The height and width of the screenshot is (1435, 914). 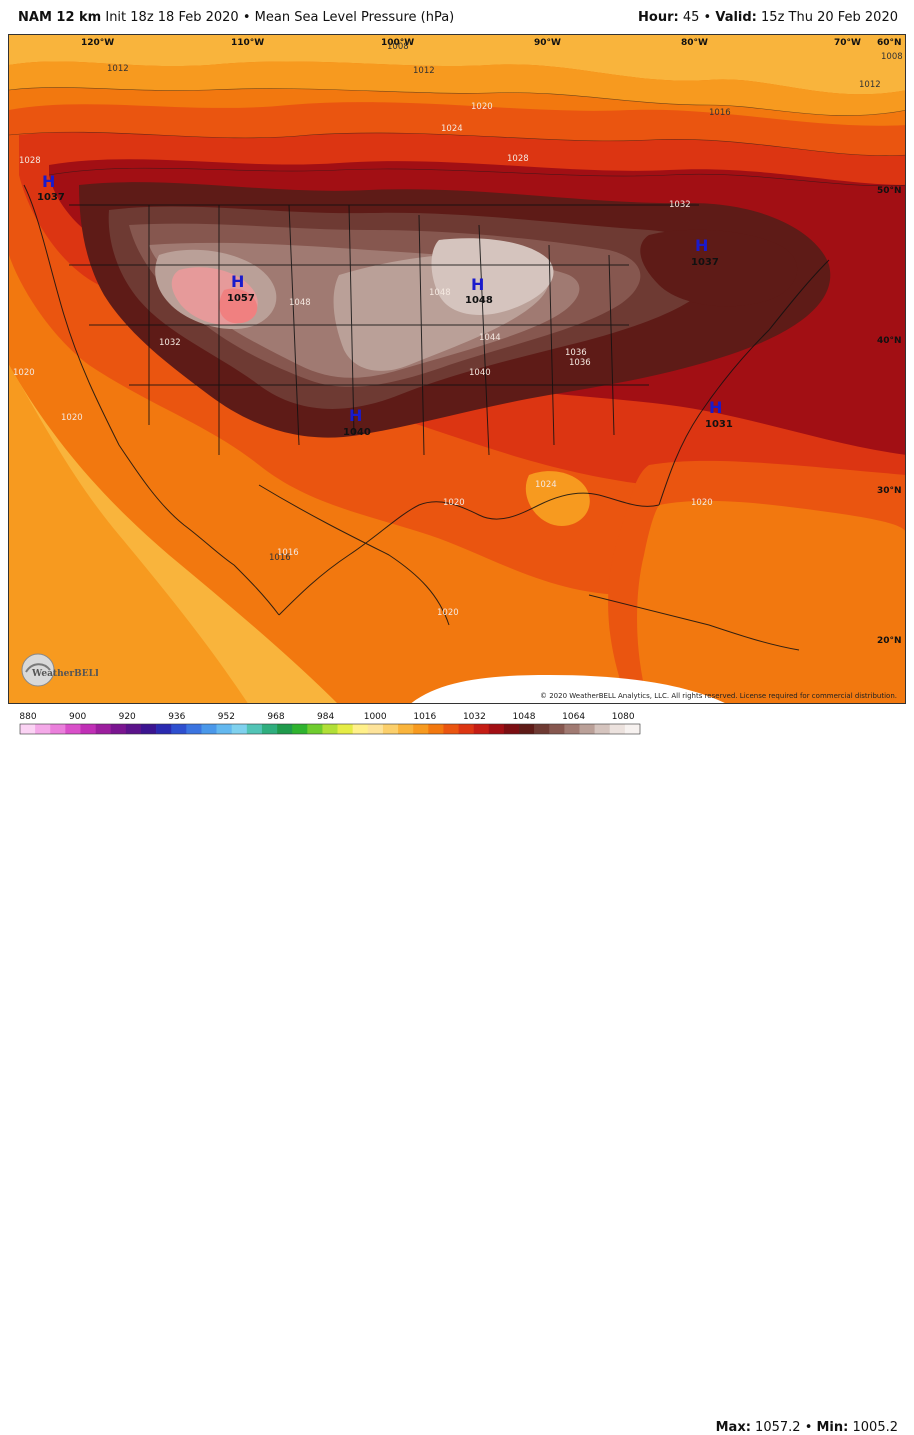 I want to click on colorbar-tick-label: 920, so click(x=127, y=717).